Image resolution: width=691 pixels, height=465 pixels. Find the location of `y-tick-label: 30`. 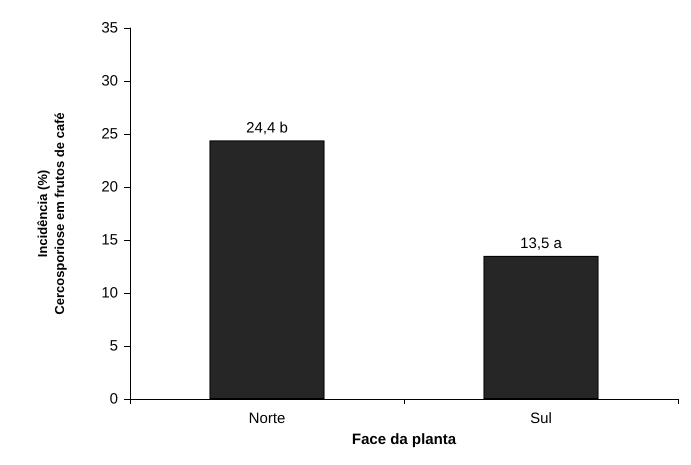

y-tick-label: 30 is located at coordinates (109, 81).